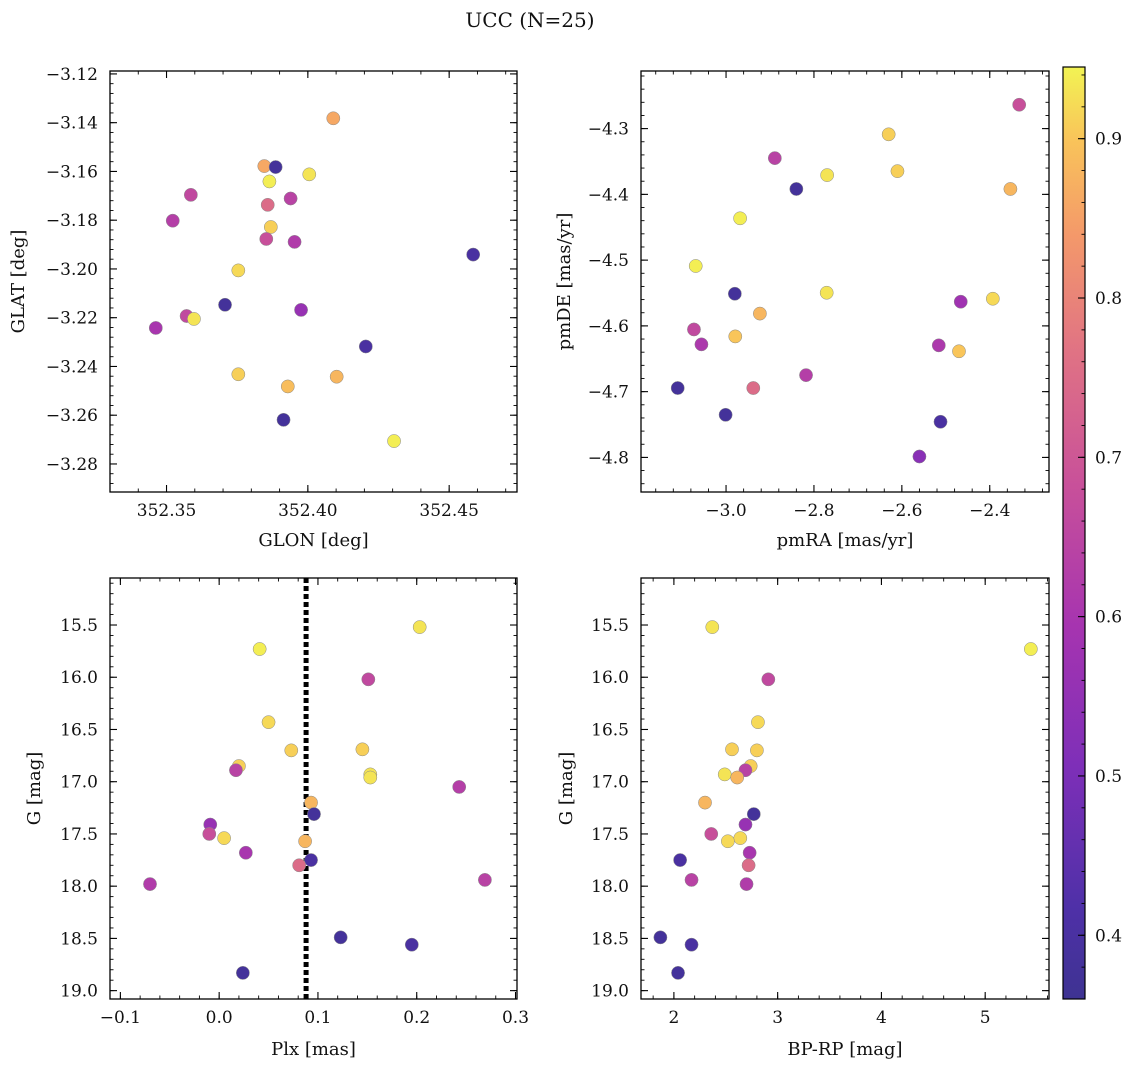 Image resolution: width=1136 pixels, height=1067 pixels. Describe the element at coordinates (219, 1018) in the screenshot. I see `x-tick-label: 0.0` at that location.